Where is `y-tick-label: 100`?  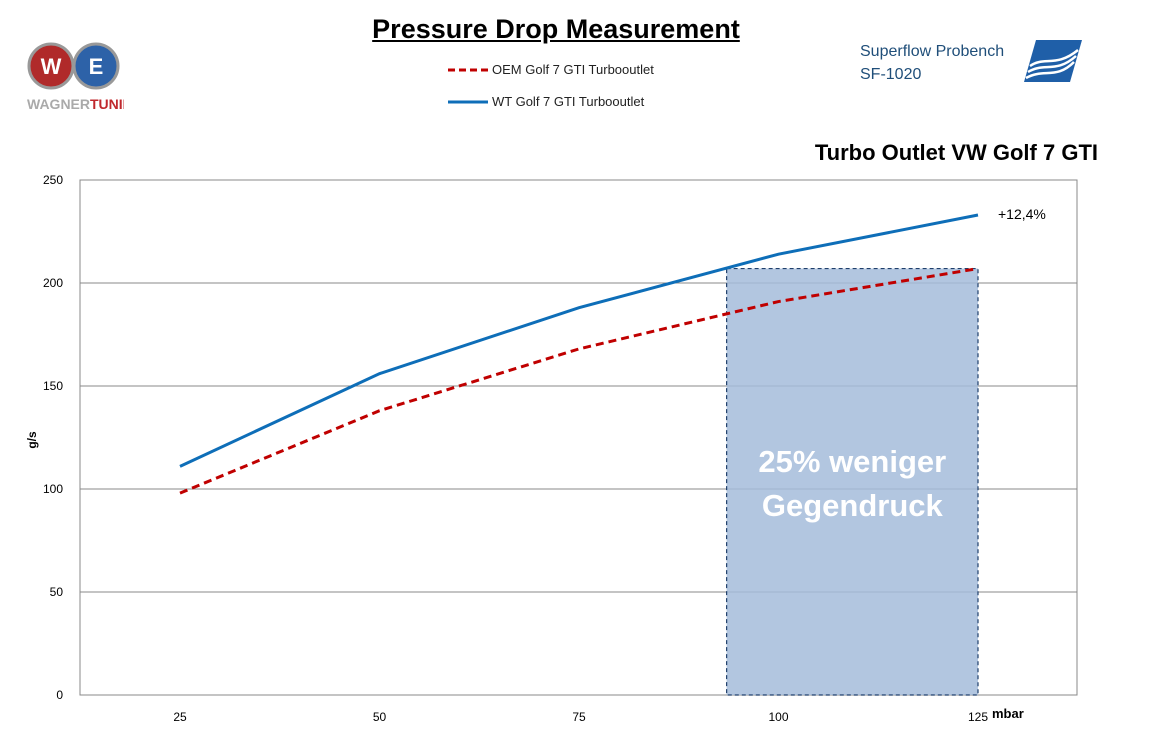 y-tick-label: 100 is located at coordinates (53, 489).